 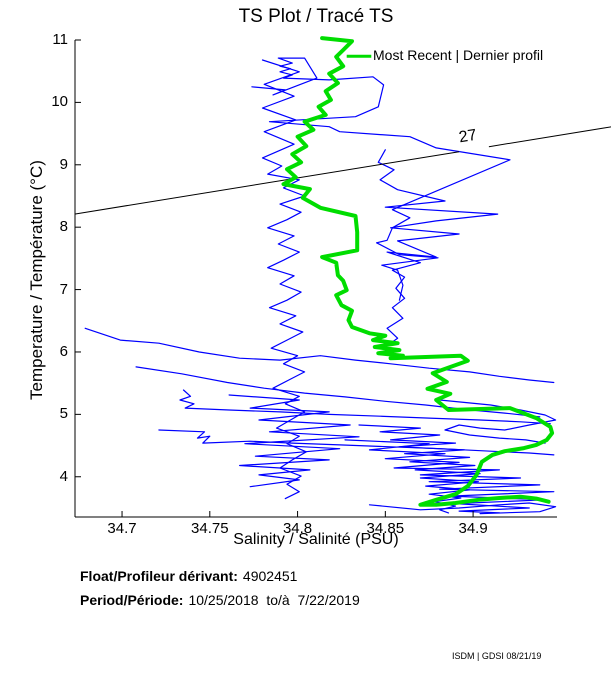 I want to click on density-contour-label: 27, so click(x=467, y=136).